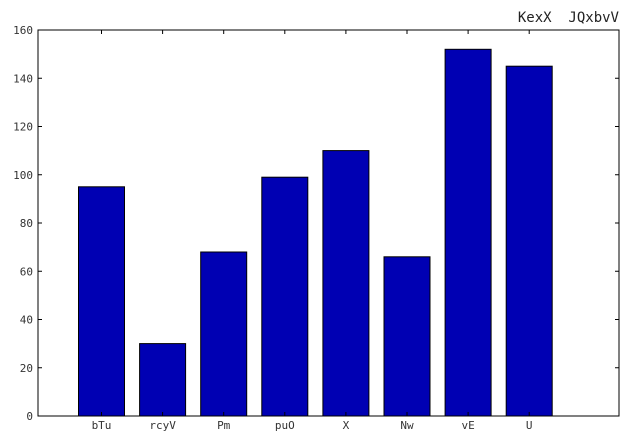 This screenshot has height=441, width=630. I want to click on x-tick-label: U, so click(529, 425).